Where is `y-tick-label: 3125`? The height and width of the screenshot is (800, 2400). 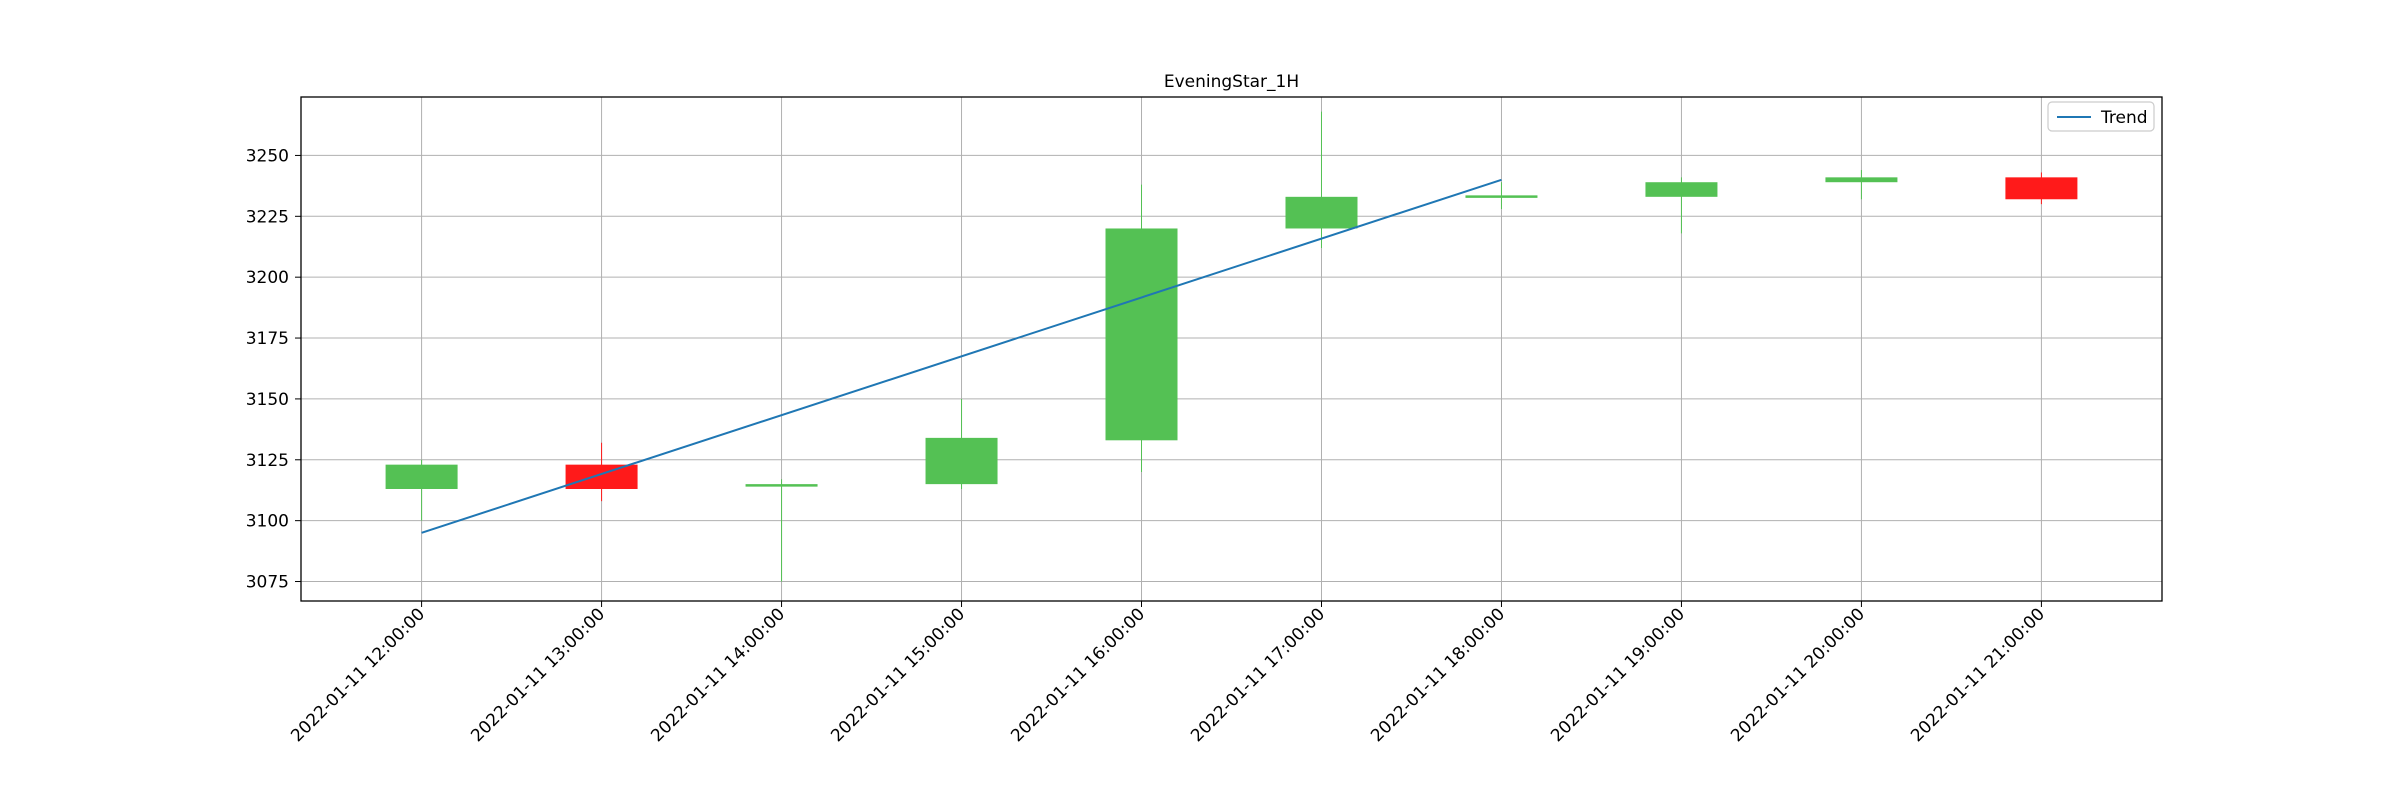 y-tick-label: 3125 is located at coordinates (267, 461).